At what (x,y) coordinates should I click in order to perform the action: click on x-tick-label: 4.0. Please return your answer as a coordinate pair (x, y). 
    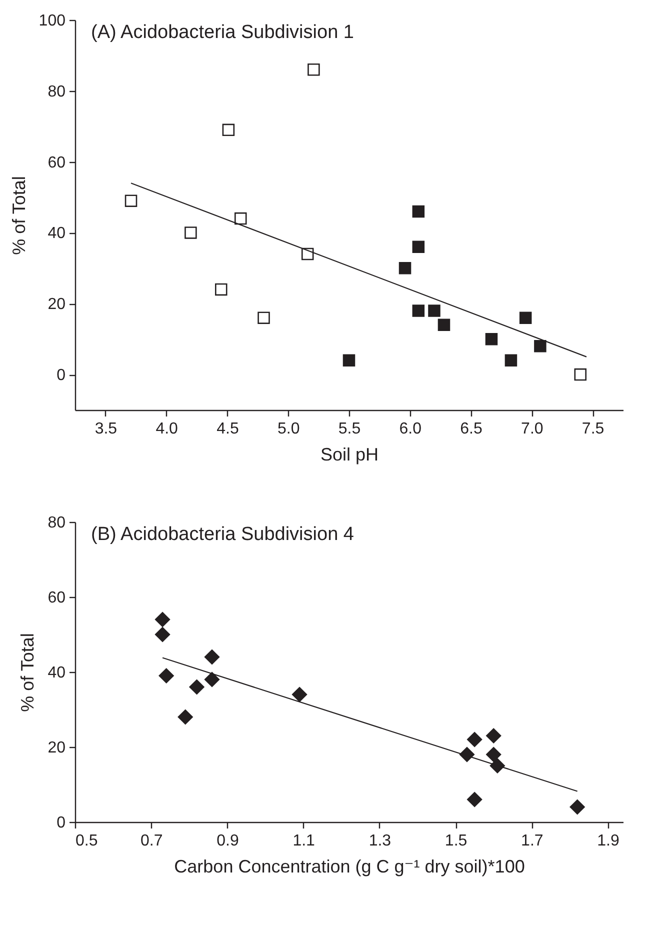
    Looking at the image, I should click on (167, 429).